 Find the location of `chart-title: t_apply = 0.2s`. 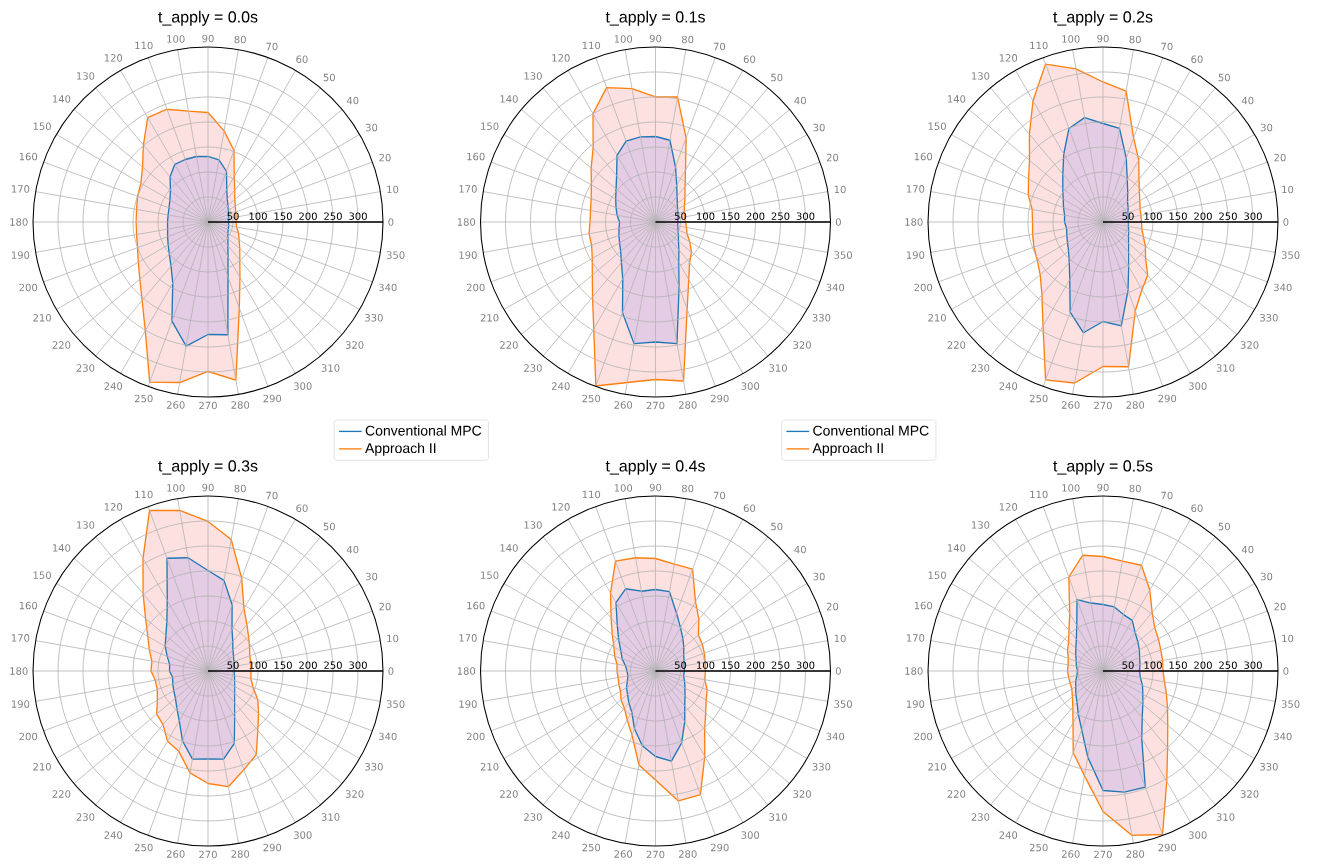

chart-title: t_apply = 0.2s is located at coordinates (1103, 18).